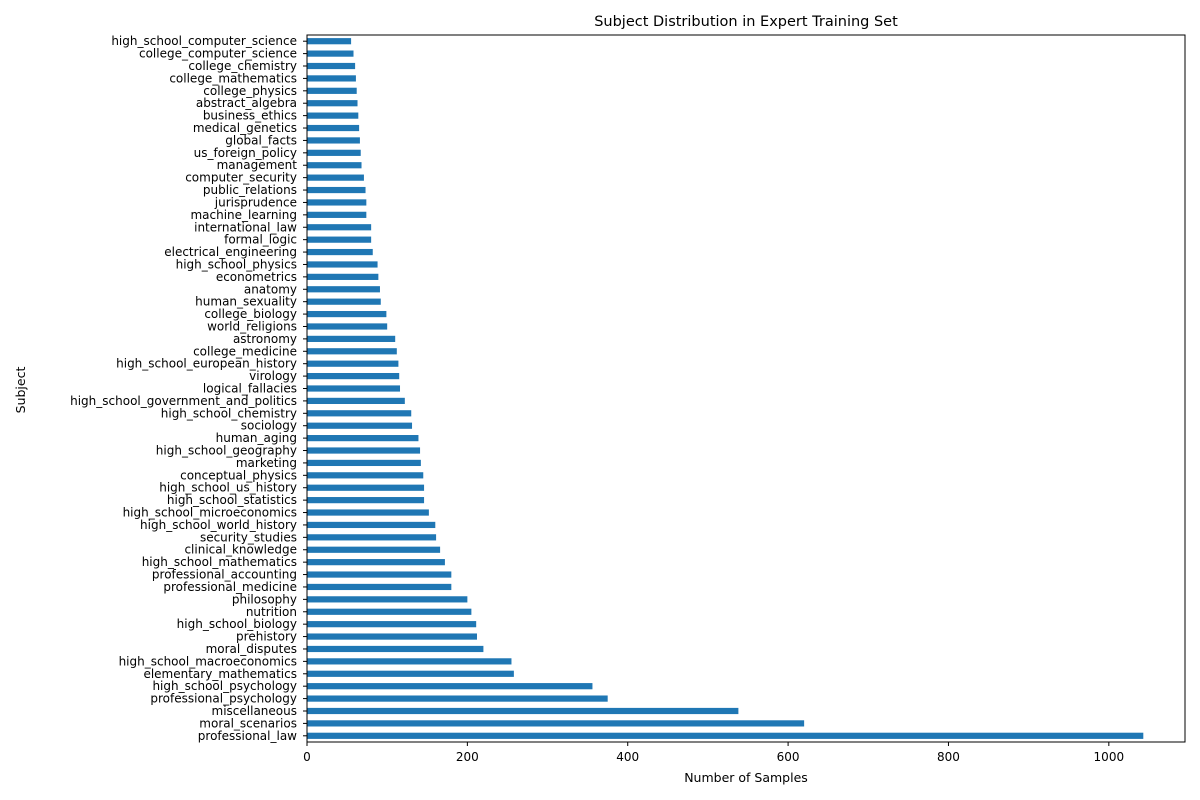 The width and height of the screenshot is (1200, 800). What do you see at coordinates (450, 686) in the screenshot?
I see `bar-high_school_psychology` at bounding box center [450, 686].